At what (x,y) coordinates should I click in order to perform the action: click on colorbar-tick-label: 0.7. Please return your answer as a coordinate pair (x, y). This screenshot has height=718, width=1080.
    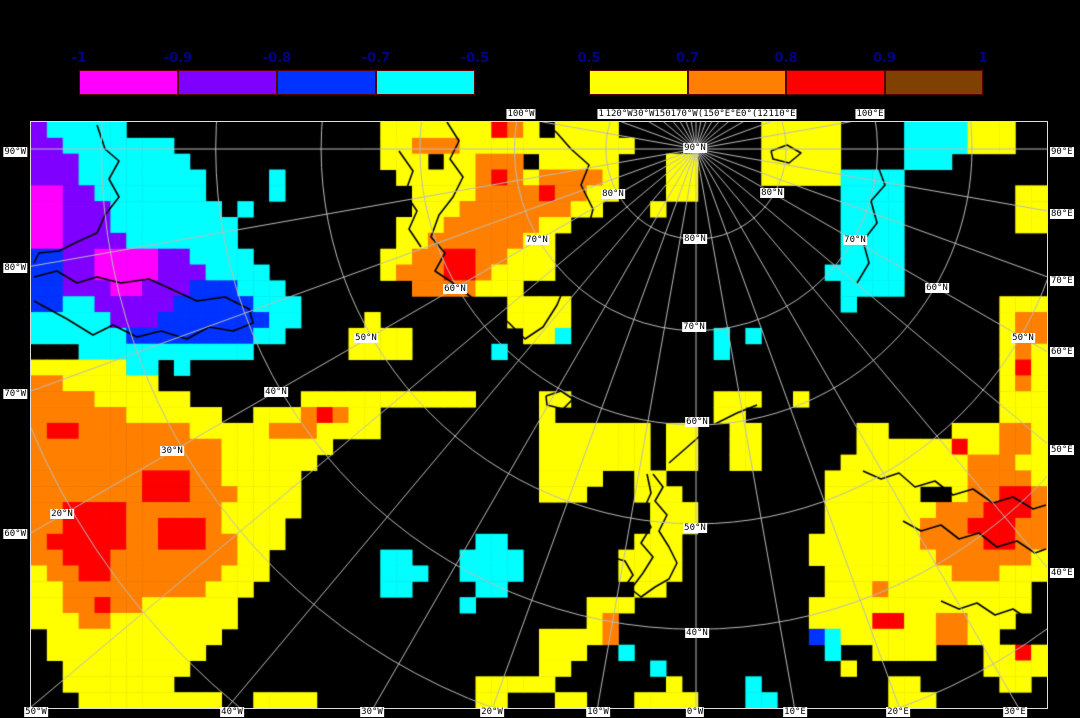
    Looking at the image, I should click on (687, 58).